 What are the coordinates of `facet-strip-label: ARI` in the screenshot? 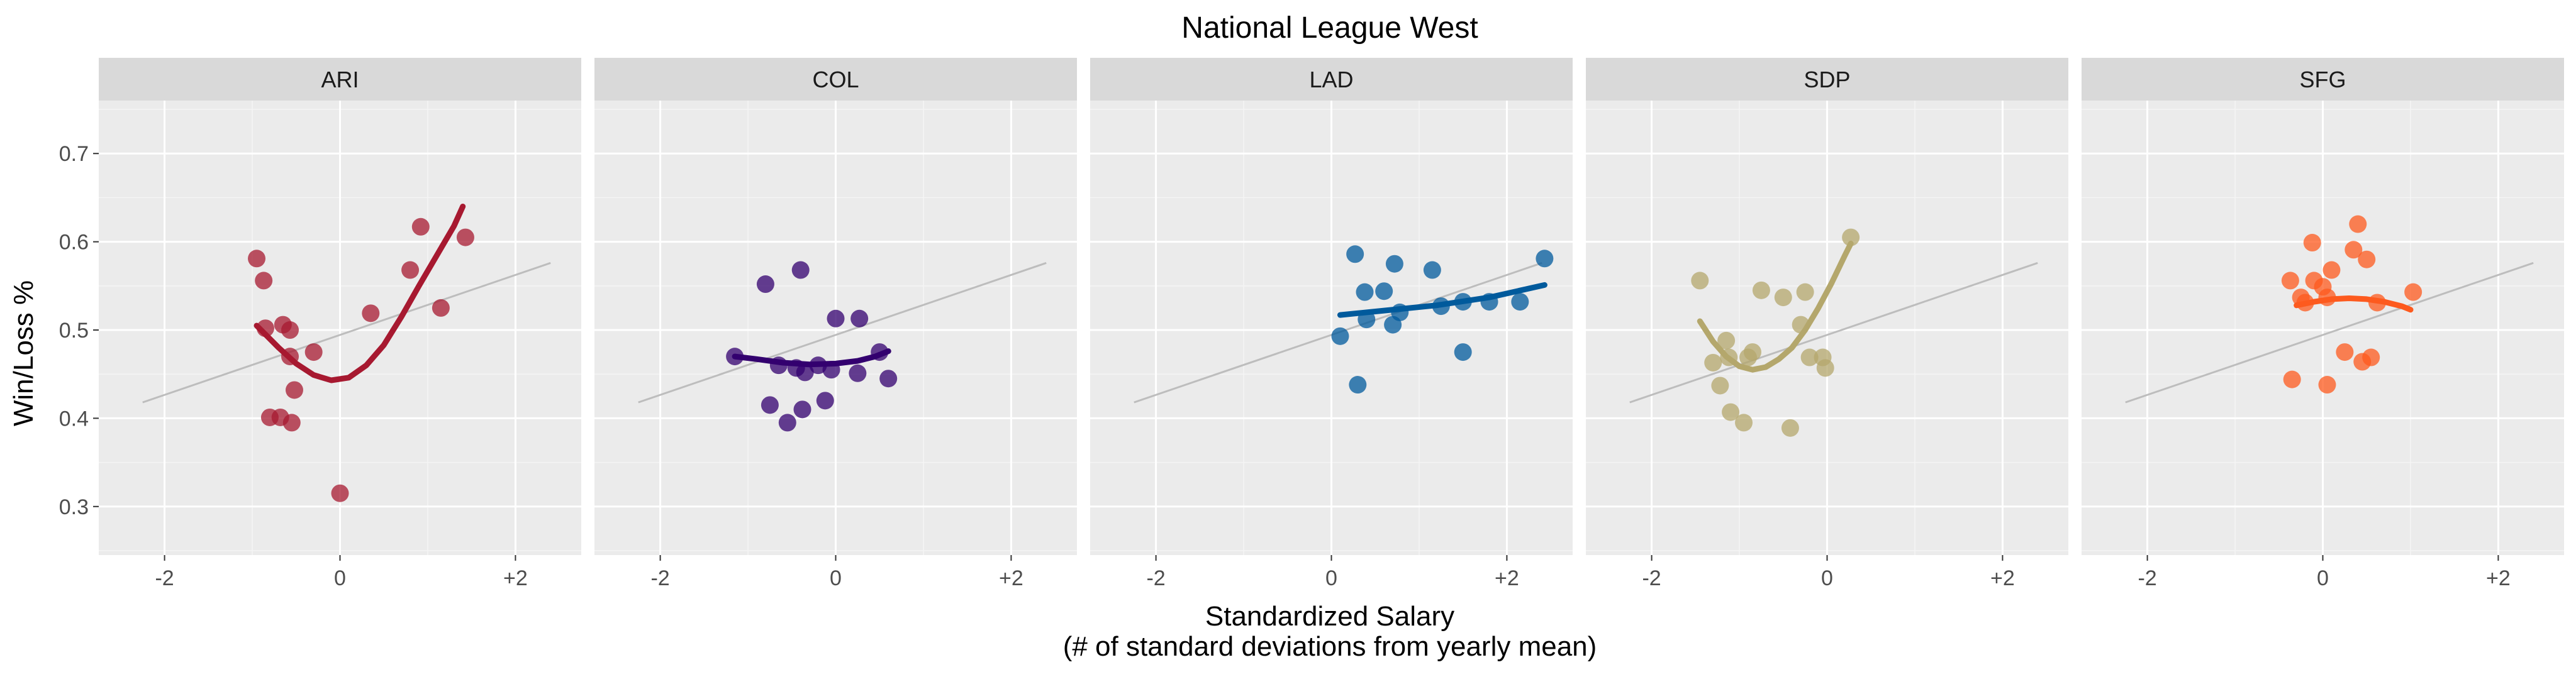 It's located at (340, 79).